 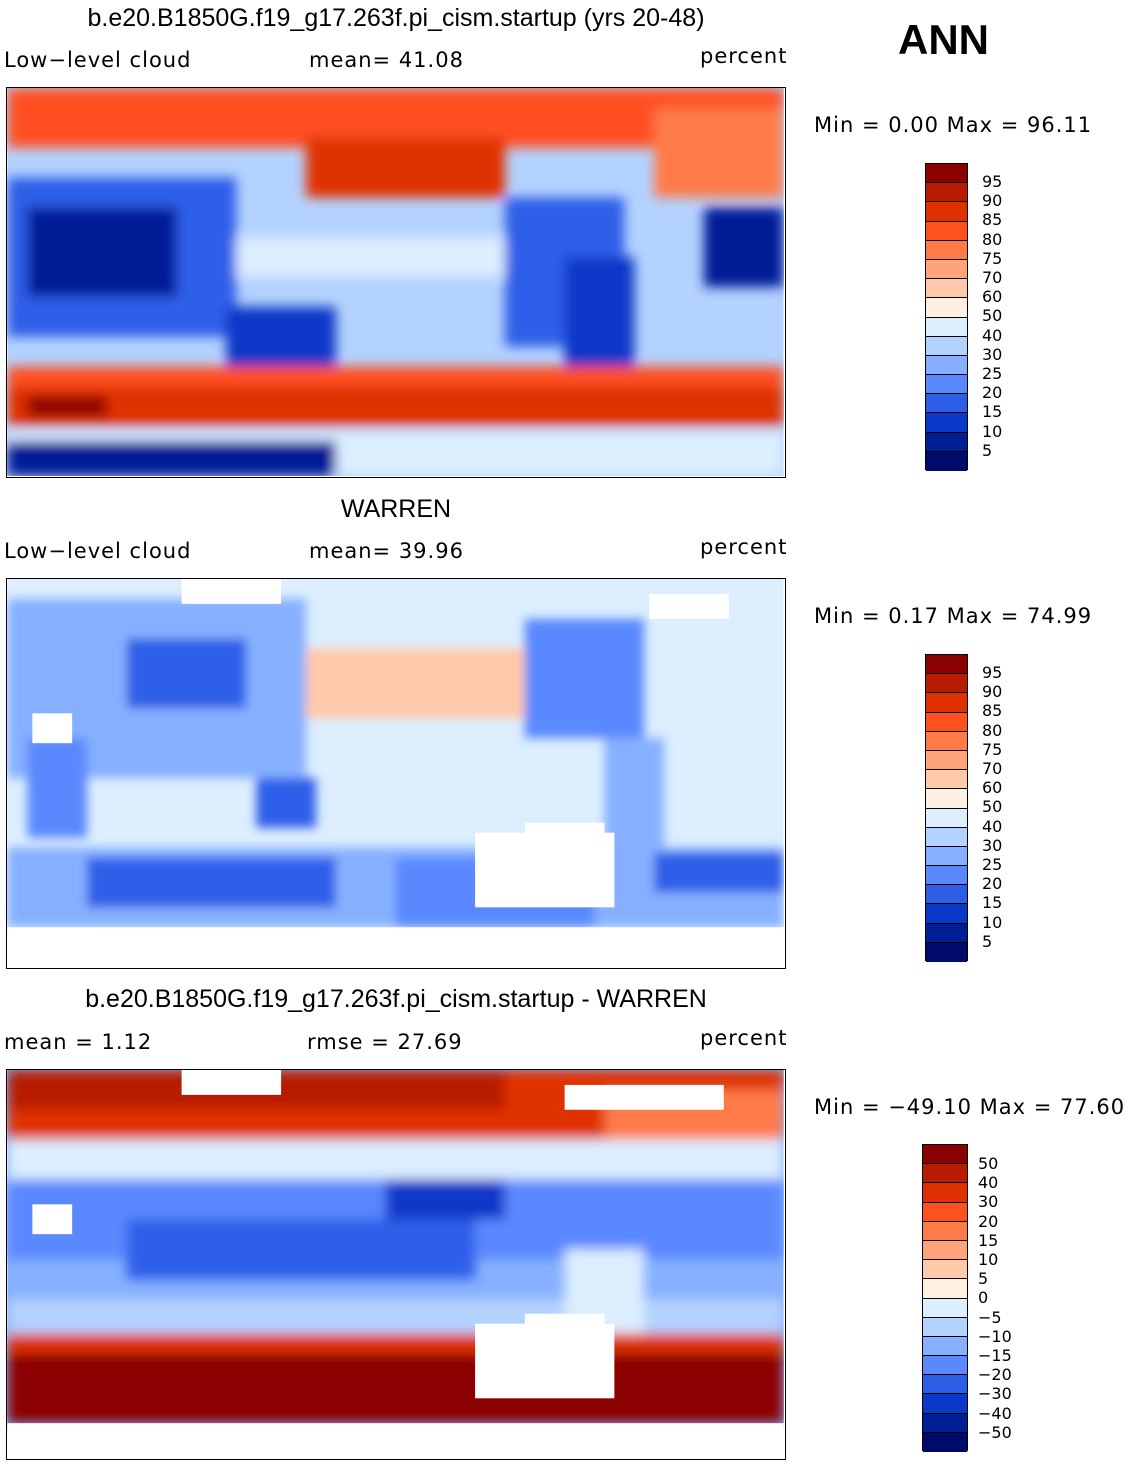 What do you see at coordinates (988, 1182) in the screenshot?
I see `panel-3-colorbar-label: 40` at bounding box center [988, 1182].